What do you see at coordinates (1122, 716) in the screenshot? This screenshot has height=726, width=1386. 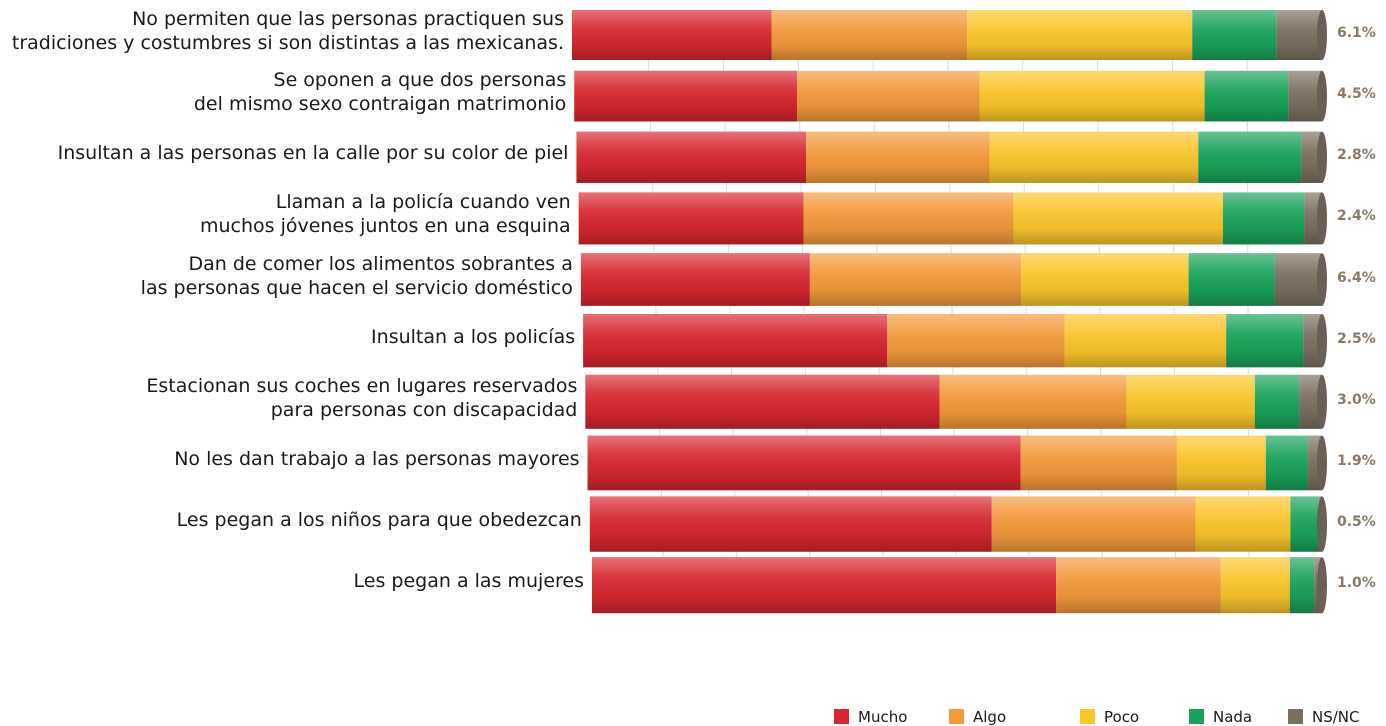 I see `legend-label: Poco` at bounding box center [1122, 716].